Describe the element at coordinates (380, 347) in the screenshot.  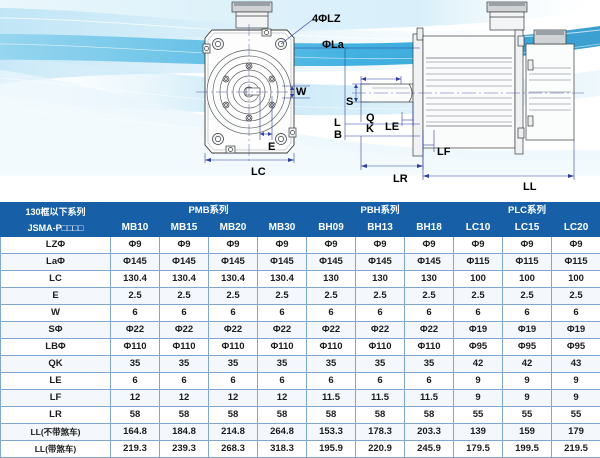
I see `cell-bh13: Φ110` at that location.